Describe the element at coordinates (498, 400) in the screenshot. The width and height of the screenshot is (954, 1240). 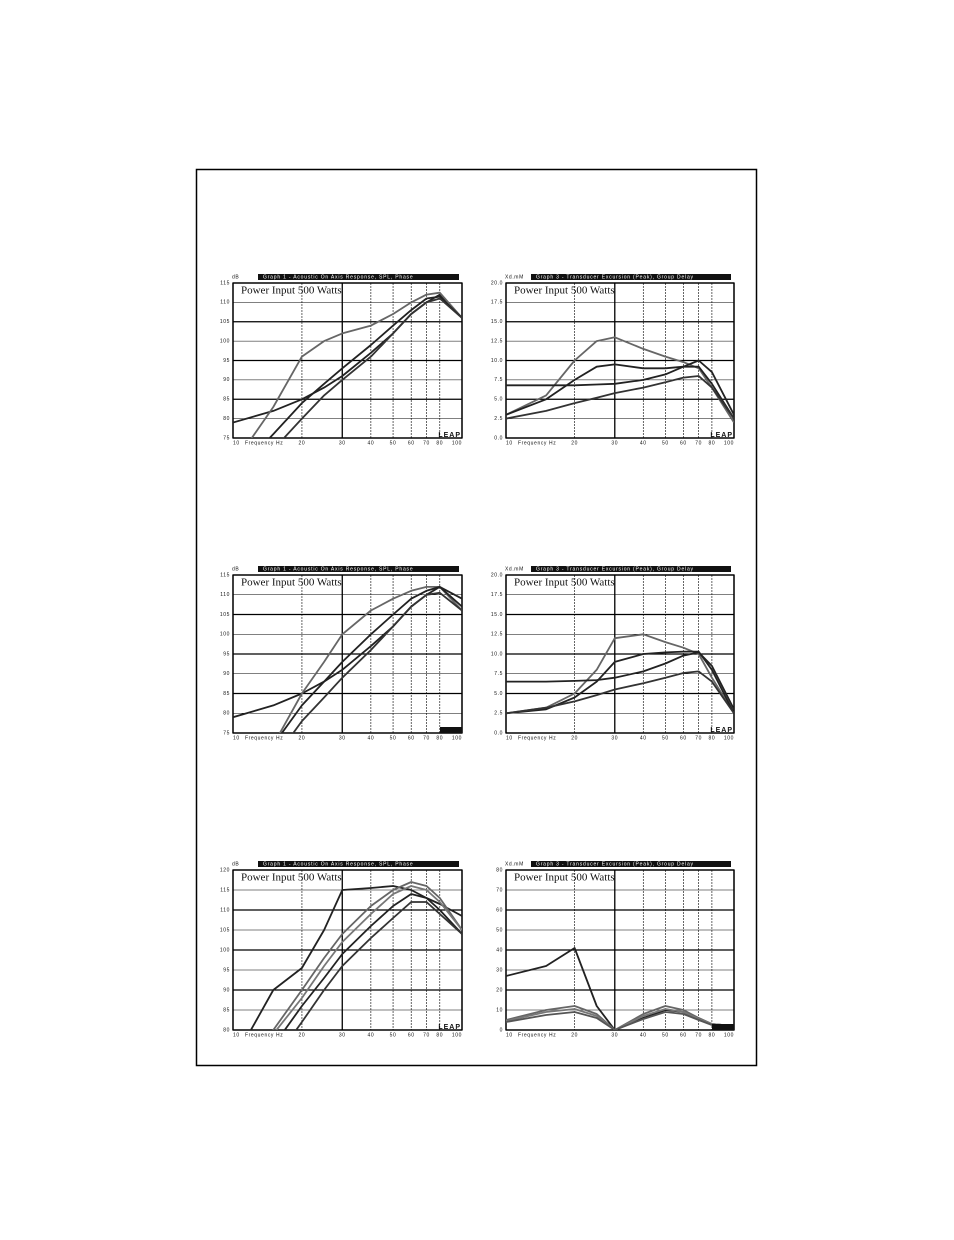
I see `y-tick-label: 5.0` at that location.